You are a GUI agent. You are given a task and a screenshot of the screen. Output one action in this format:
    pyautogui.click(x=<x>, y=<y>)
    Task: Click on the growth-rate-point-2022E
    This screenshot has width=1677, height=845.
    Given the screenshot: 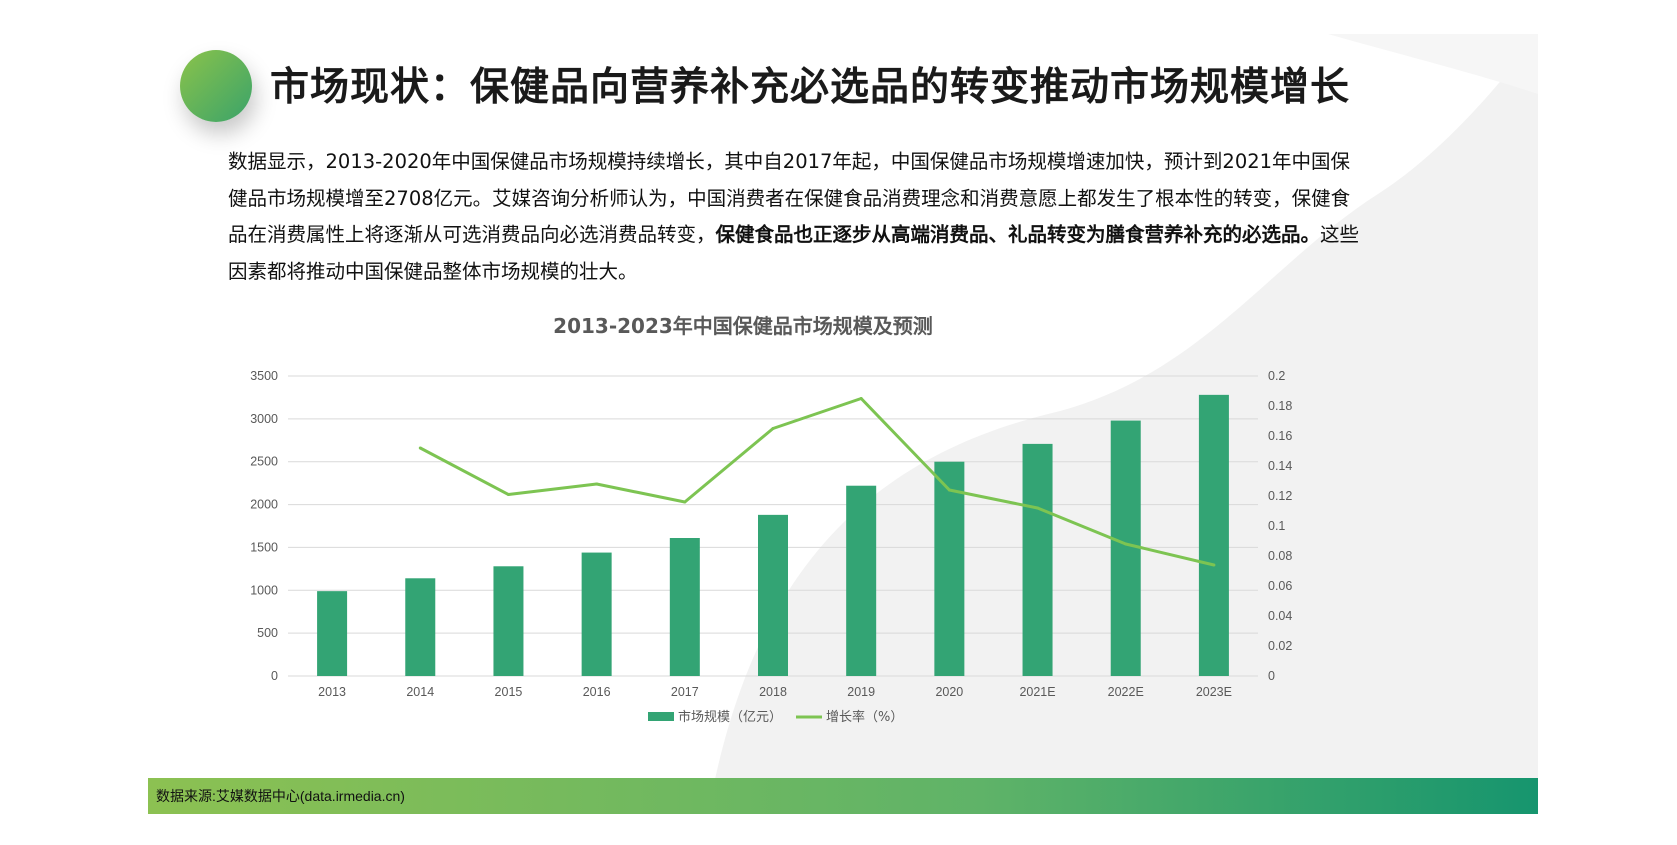 What is the action you would take?
    pyautogui.click(x=1126, y=544)
    